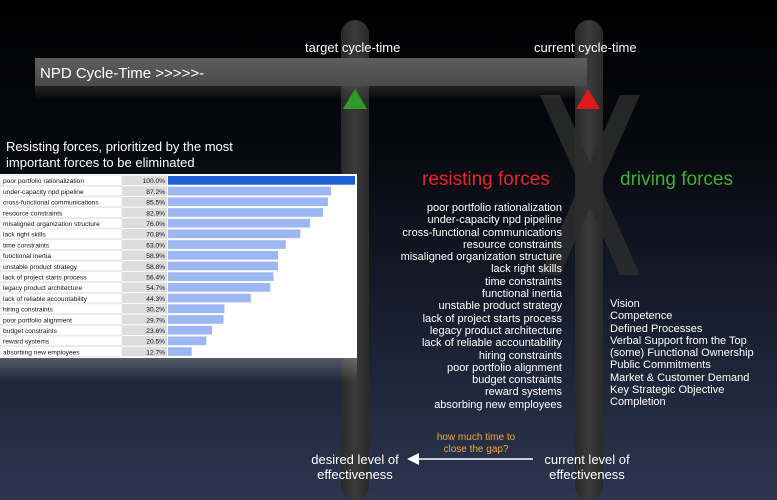  I want to click on current-level-line2: effectiveness, so click(587, 474).